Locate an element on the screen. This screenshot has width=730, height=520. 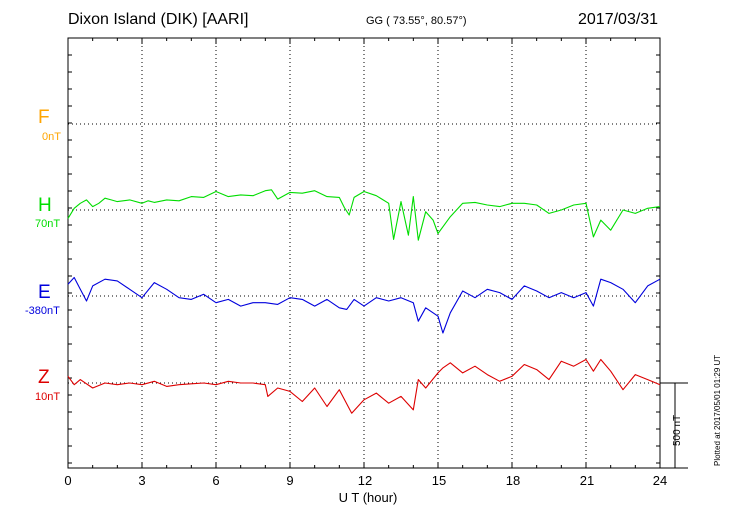
x-tick-label: 6 is located at coordinates (216, 480).